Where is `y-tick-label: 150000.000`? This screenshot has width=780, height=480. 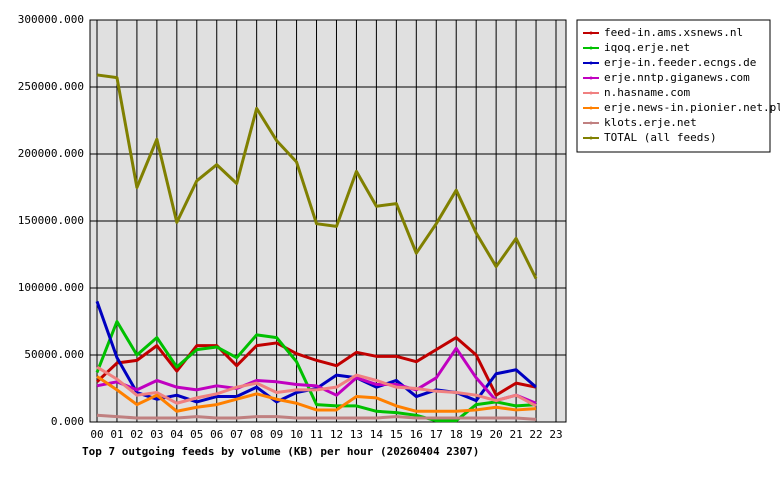 y-tick-label: 150000.000 is located at coordinates (51, 220).